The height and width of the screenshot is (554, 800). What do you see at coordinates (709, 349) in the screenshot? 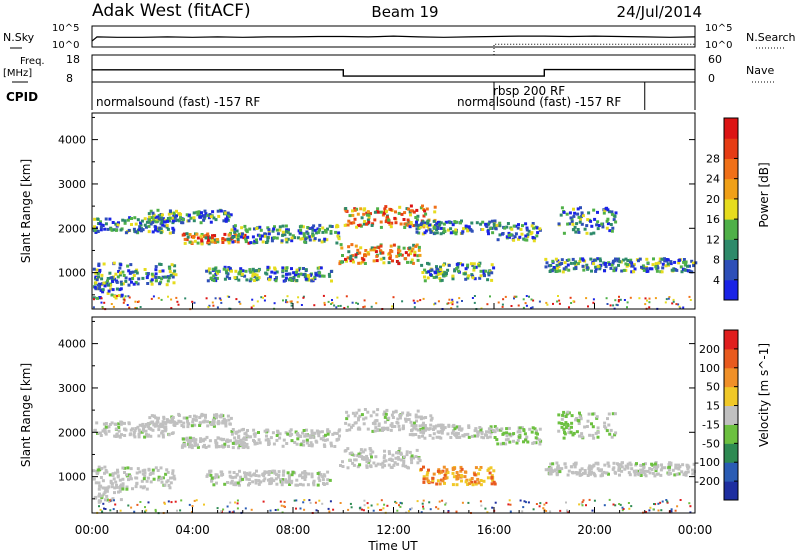
I see `velocity-colorbar-tick-label-0: 200` at bounding box center [709, 349].